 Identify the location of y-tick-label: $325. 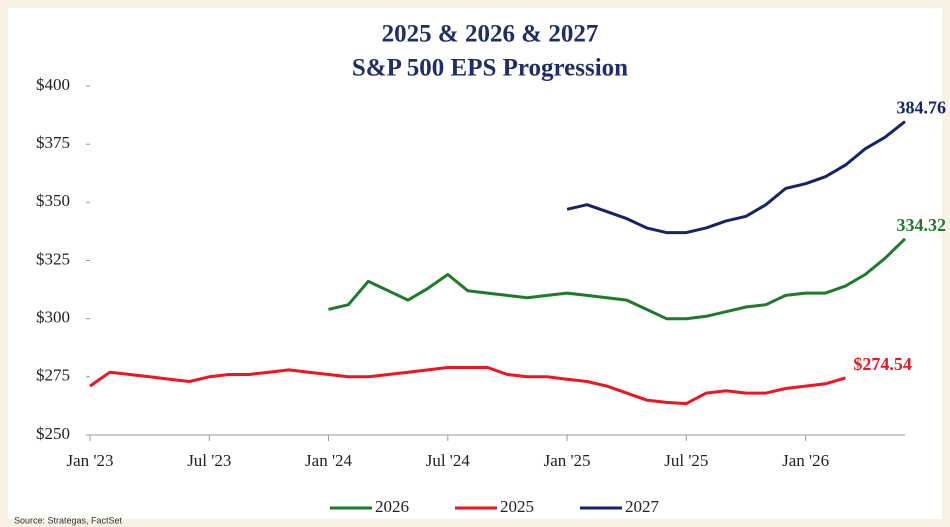
(53, 258).